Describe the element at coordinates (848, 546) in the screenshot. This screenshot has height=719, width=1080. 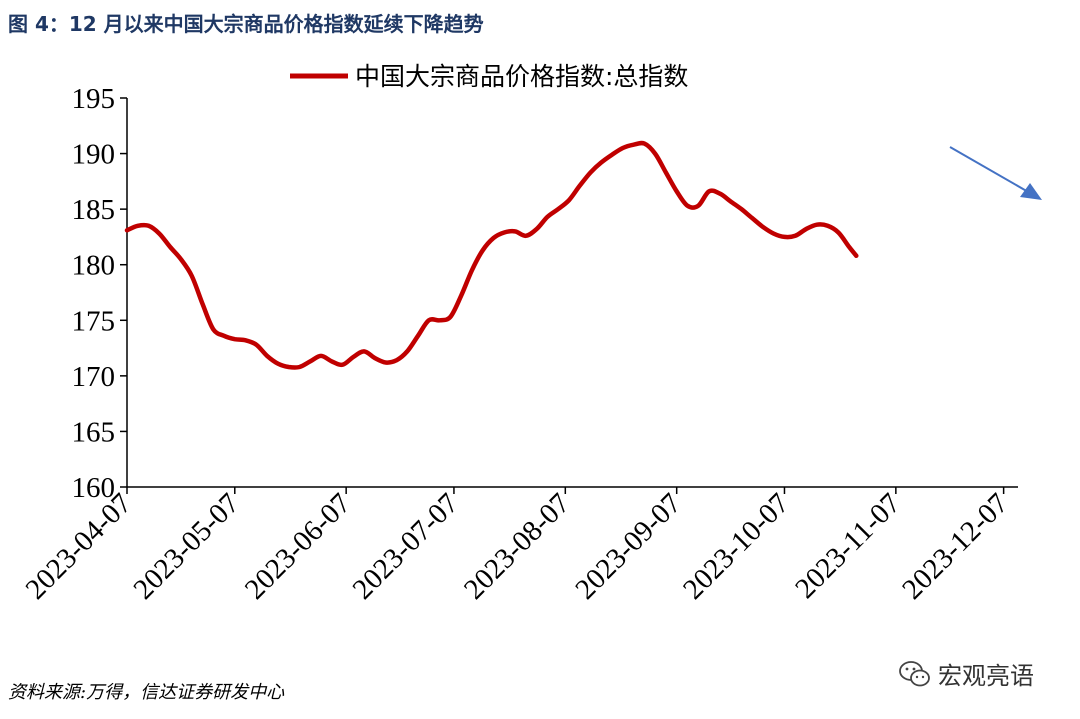
I see `x-tick-label: 2023-11-07` at that location.